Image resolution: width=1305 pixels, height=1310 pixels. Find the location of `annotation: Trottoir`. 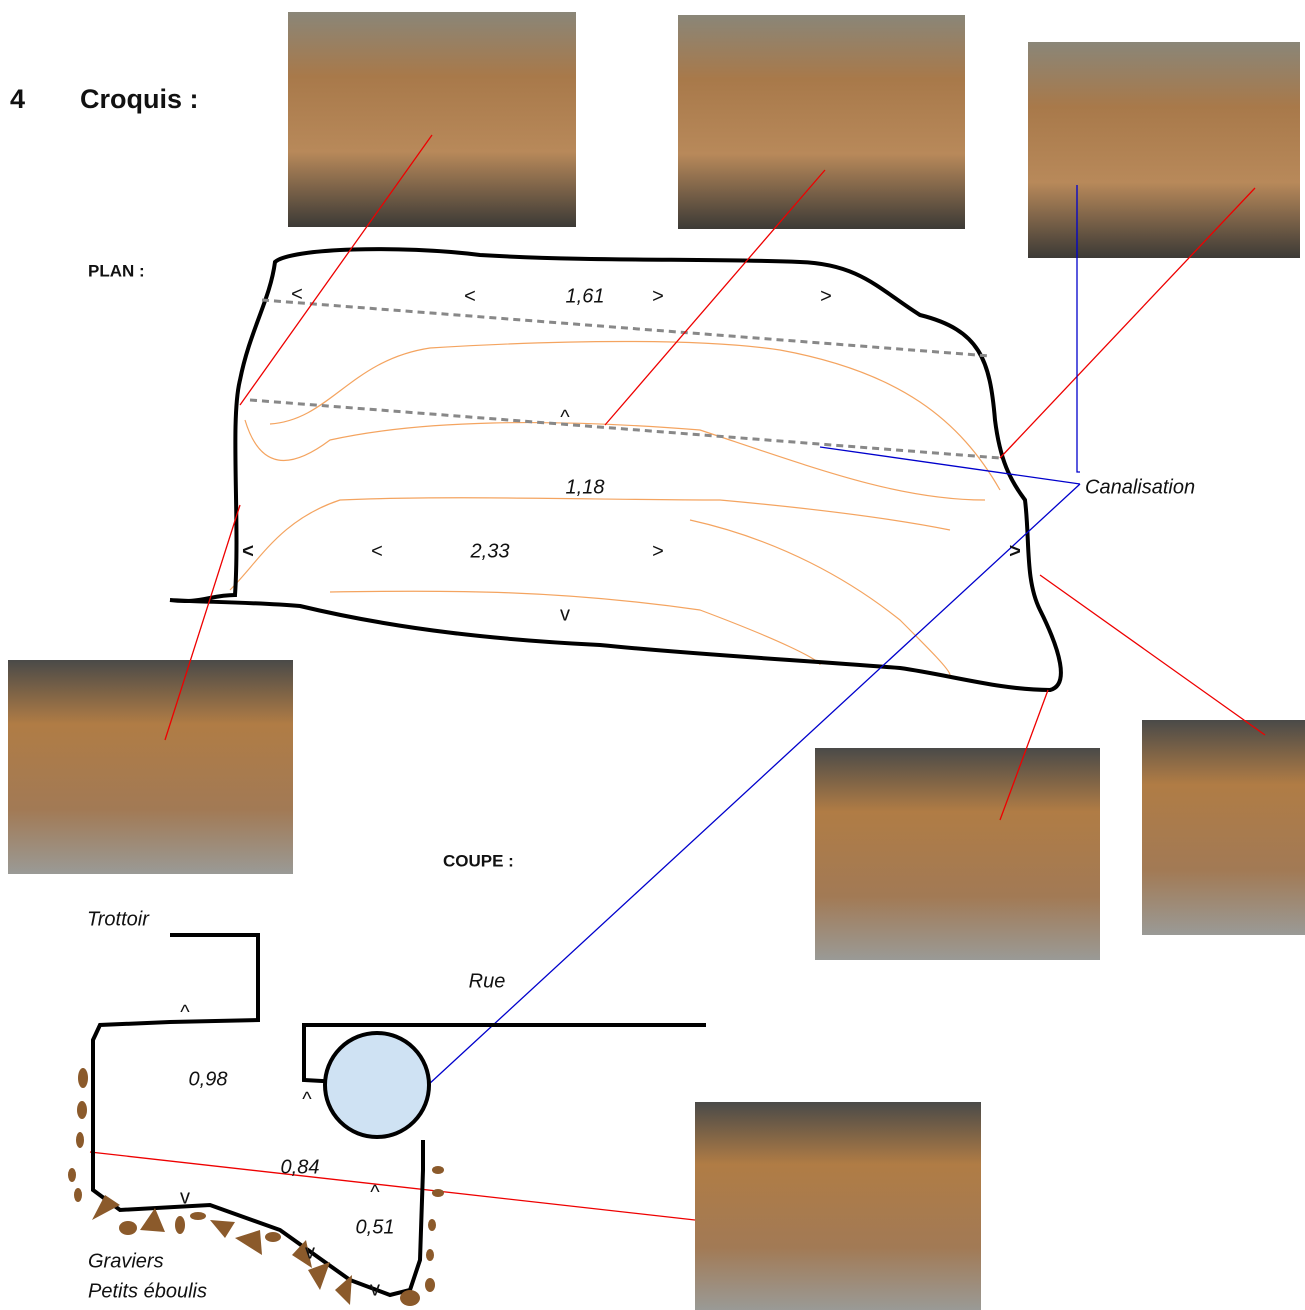

annotation: Trottoir is located at coordinates (118, 919).